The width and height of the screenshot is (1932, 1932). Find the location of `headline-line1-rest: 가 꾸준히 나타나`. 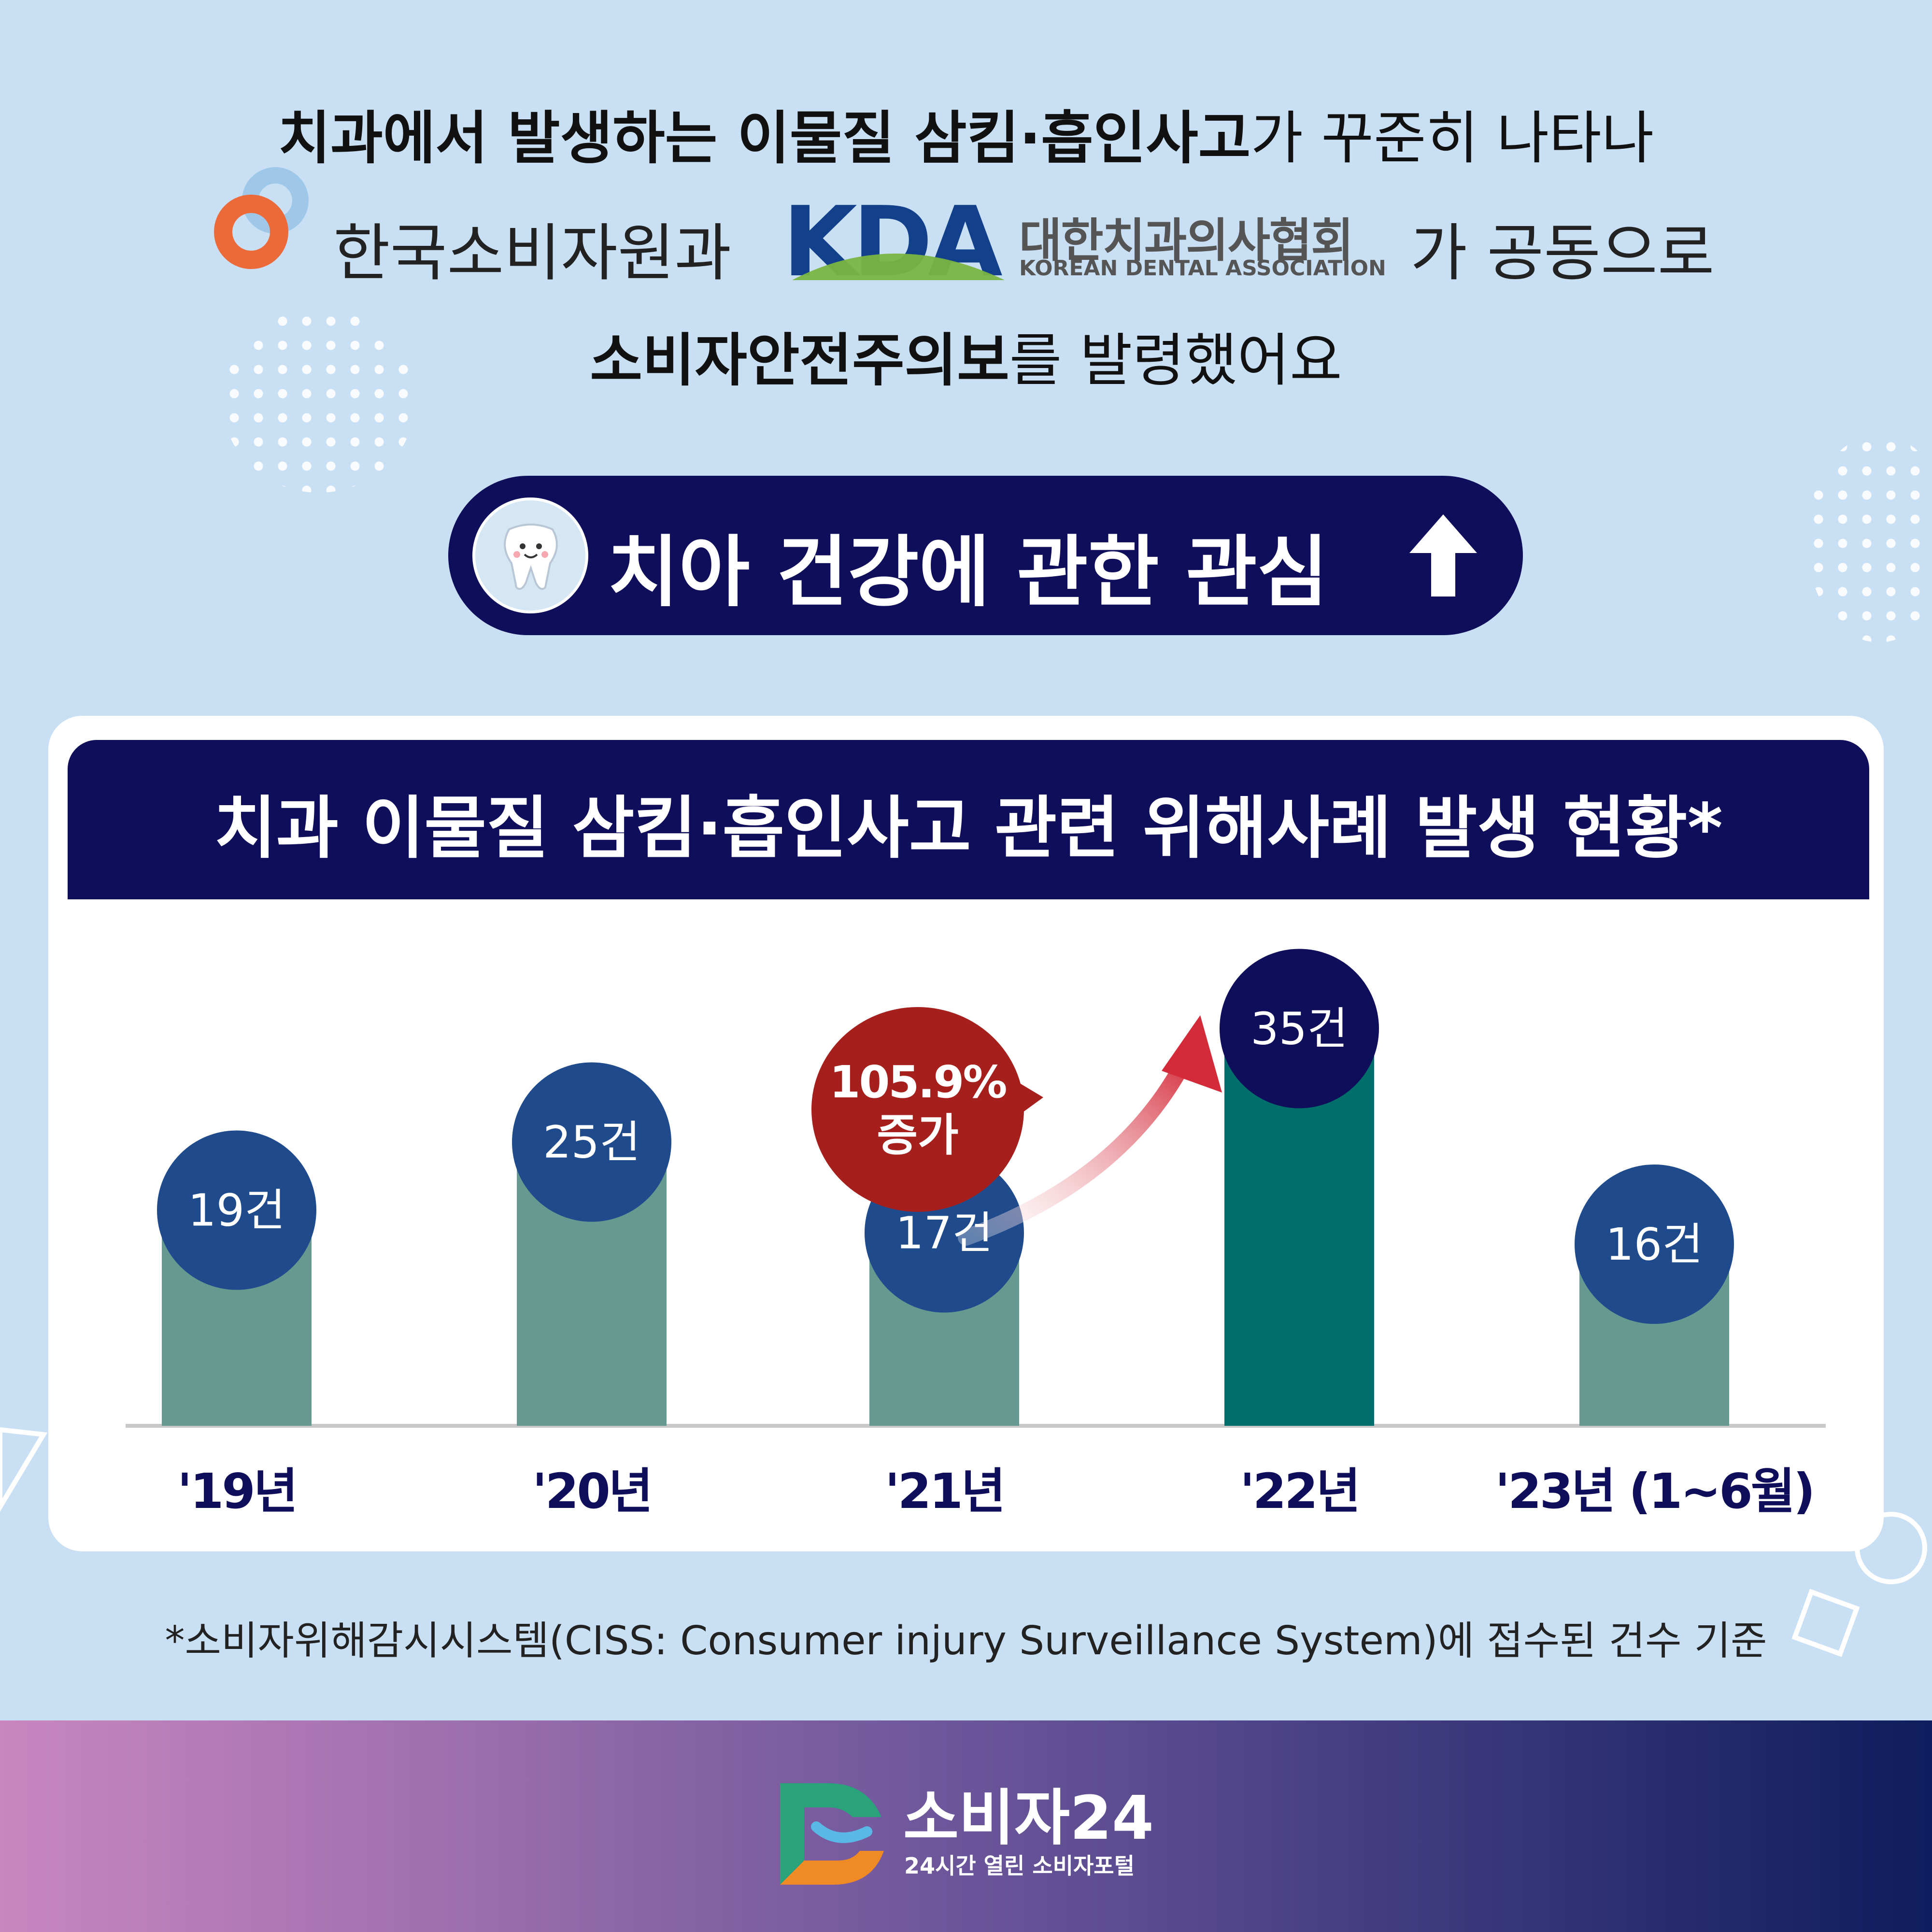

headline-line1-rest: 가 꾸준히 나타나 is located at coordinates (1452, 138).